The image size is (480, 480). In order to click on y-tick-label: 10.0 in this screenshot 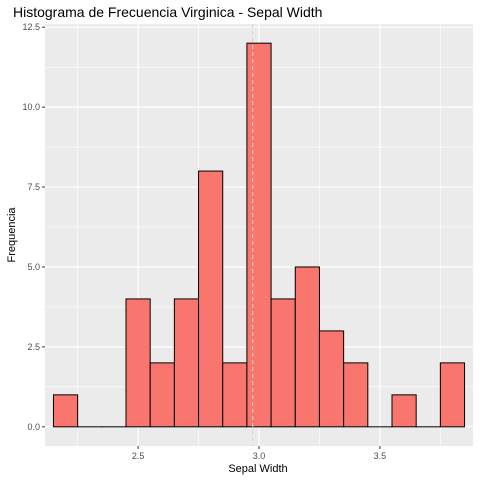, I will do `click(31, 107)`.